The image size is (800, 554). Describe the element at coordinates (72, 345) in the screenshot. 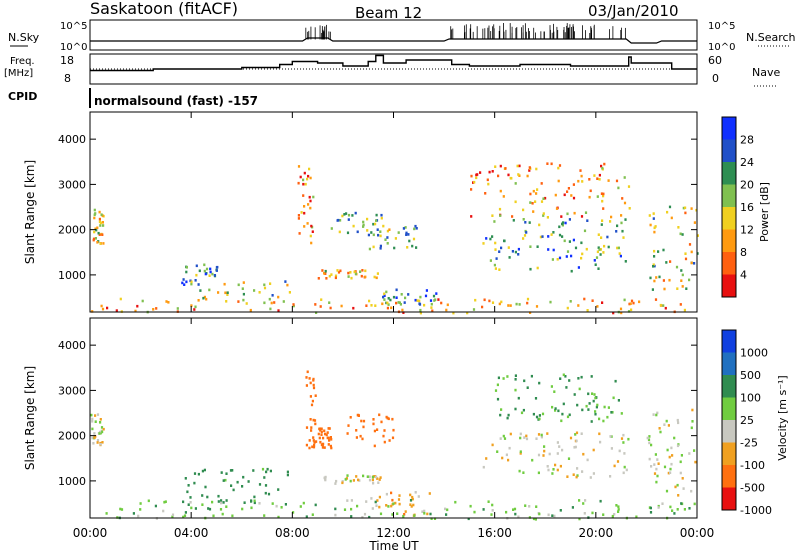

I see `y-tick-label: 4000` at that location.